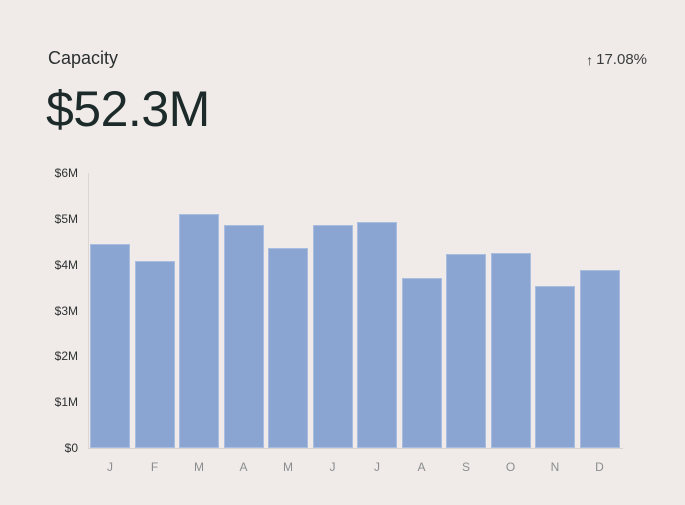 This screenshot has height=505, width=685. What do you see at coordinates (510, 467) in the screenshot?
I see `x-tick-label: O` at bounding box center [510, 467].